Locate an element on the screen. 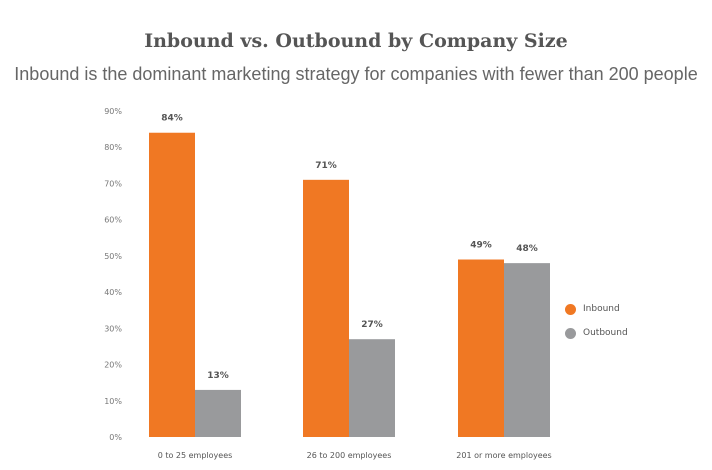  y-tick-label: 90% is located at coordinates (113, 111).